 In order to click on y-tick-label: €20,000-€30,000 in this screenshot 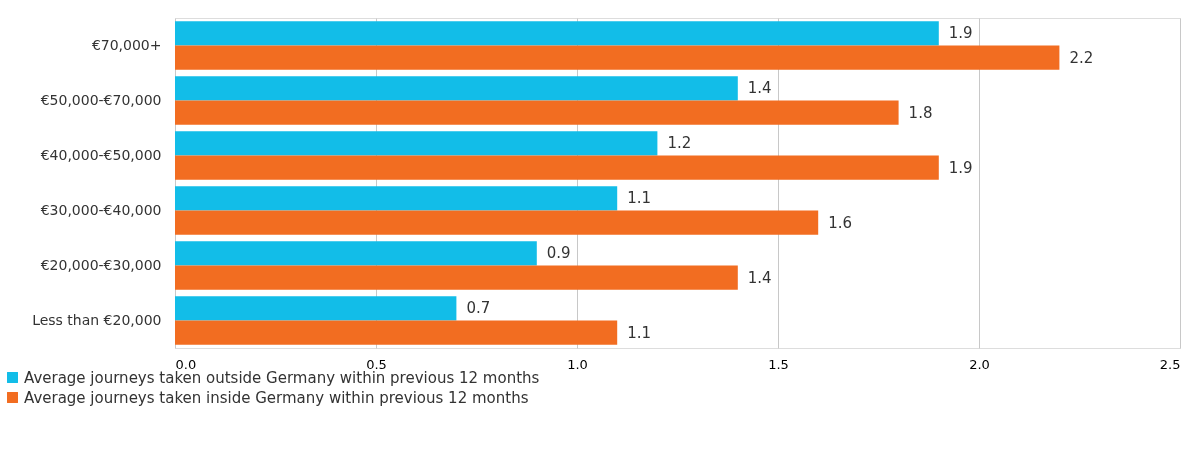, I will do `click(101, 264)`.